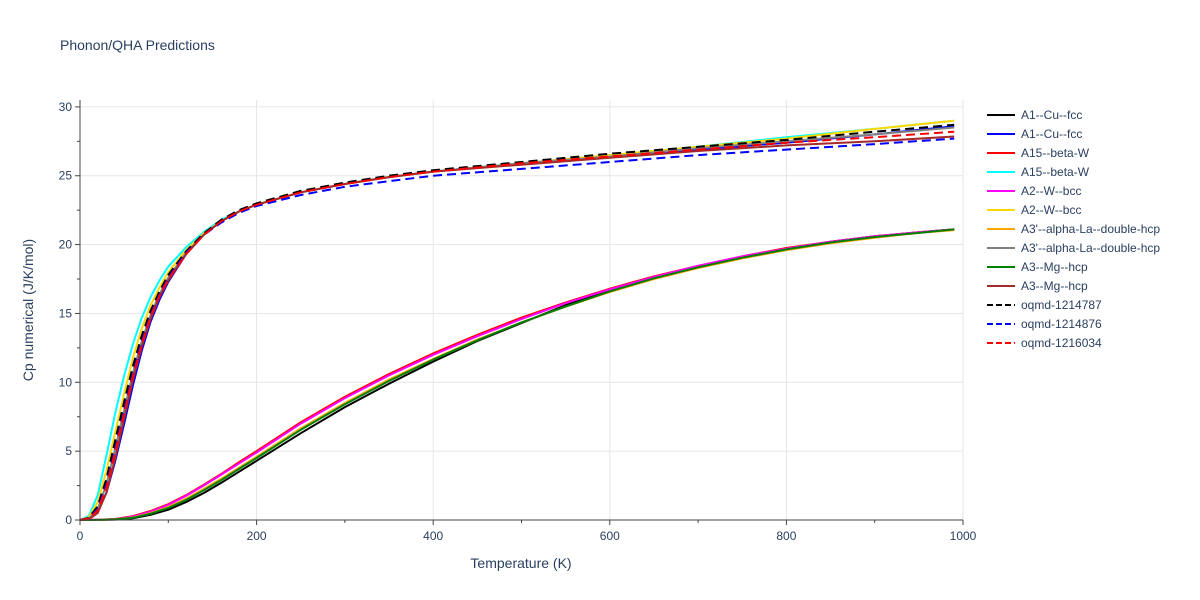 Image resolution: width=1200 pixels, height=600 pixels. What do you see at coordinates (257, 536) in the screenshot?
I see `x-tick-label: 200` at bounding box center [257, 536].